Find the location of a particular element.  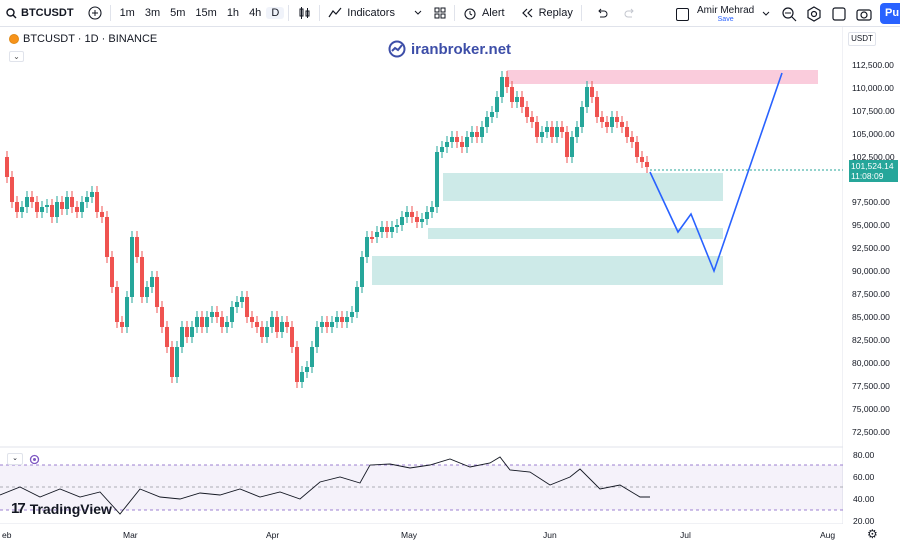

undo-button is located at coordinates (602, 13).